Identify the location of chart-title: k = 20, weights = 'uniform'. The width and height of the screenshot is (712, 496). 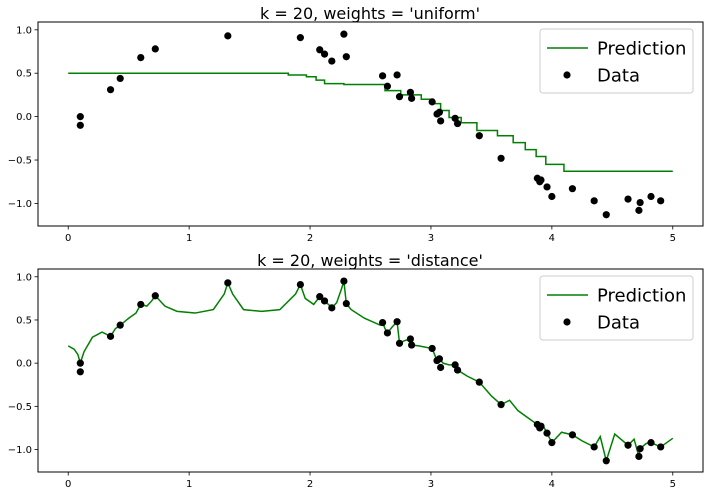
(370, 13).